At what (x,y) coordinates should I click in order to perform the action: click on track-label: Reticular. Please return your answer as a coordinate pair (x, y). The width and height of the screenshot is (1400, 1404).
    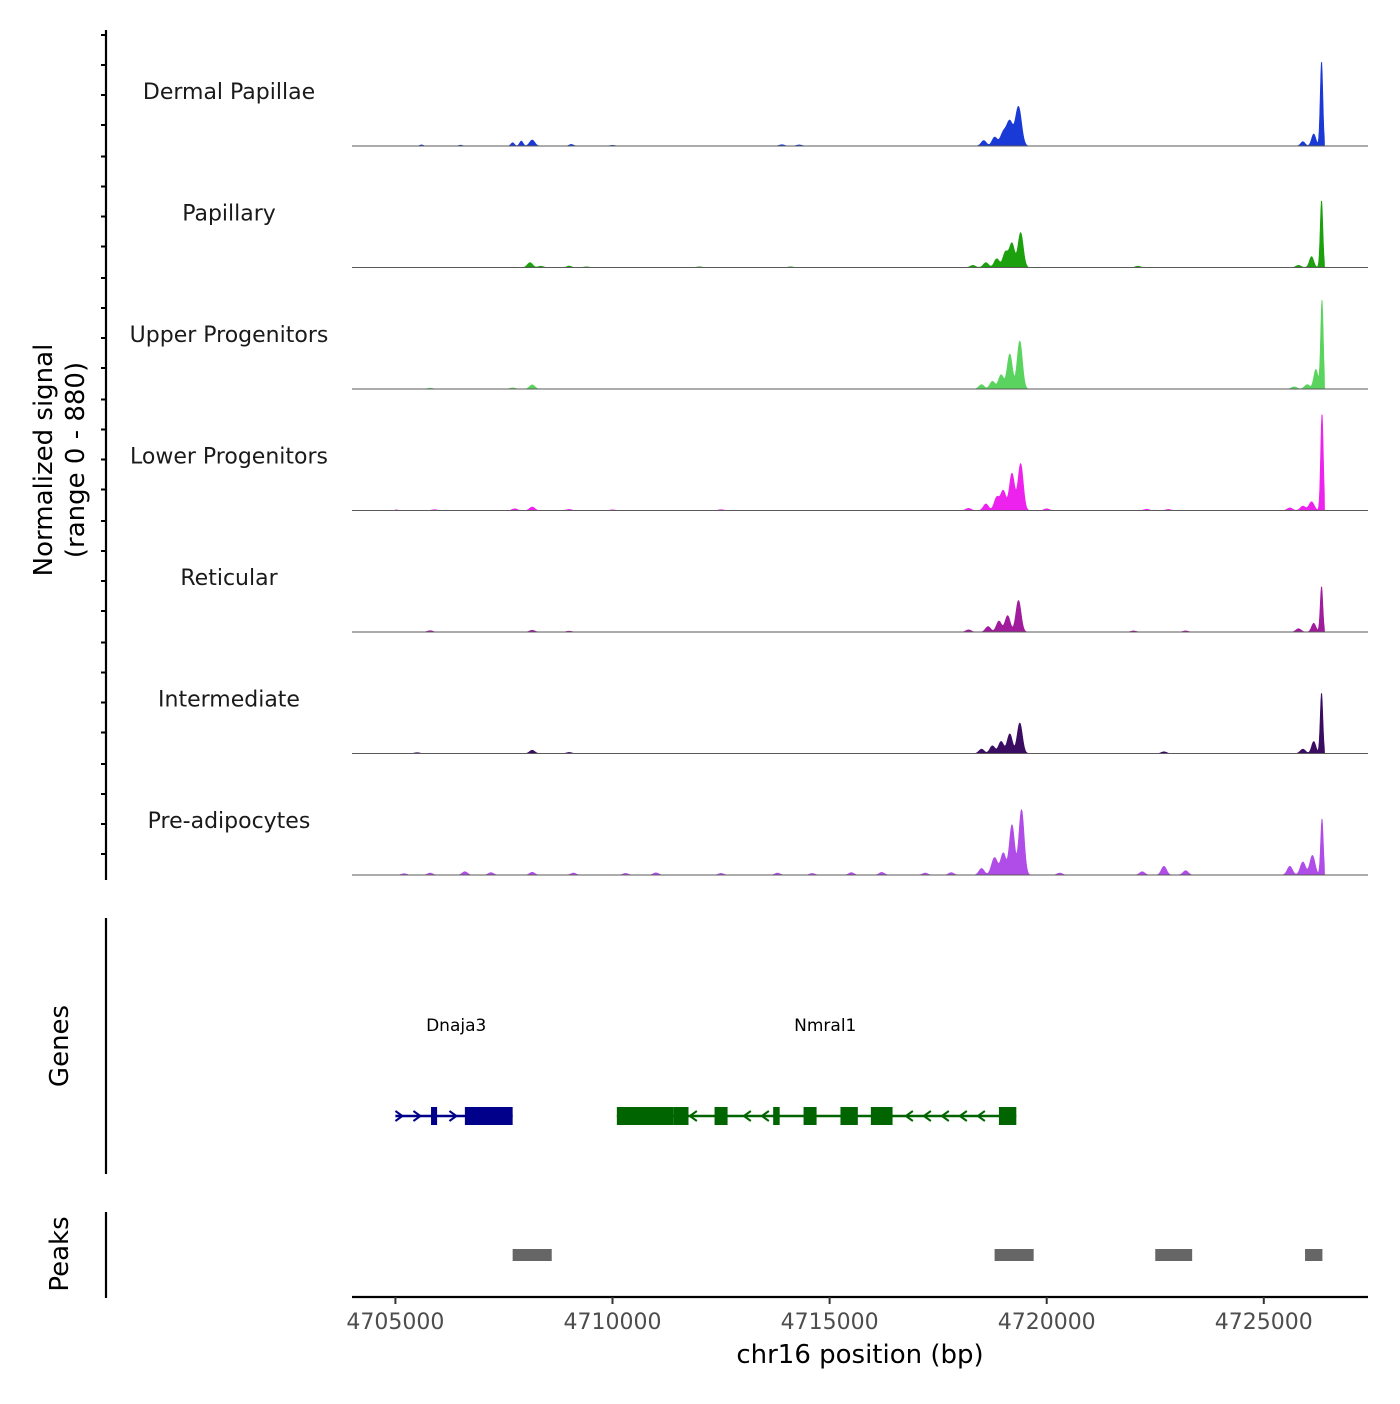
    Looking at the image, I should click on (229, 578).